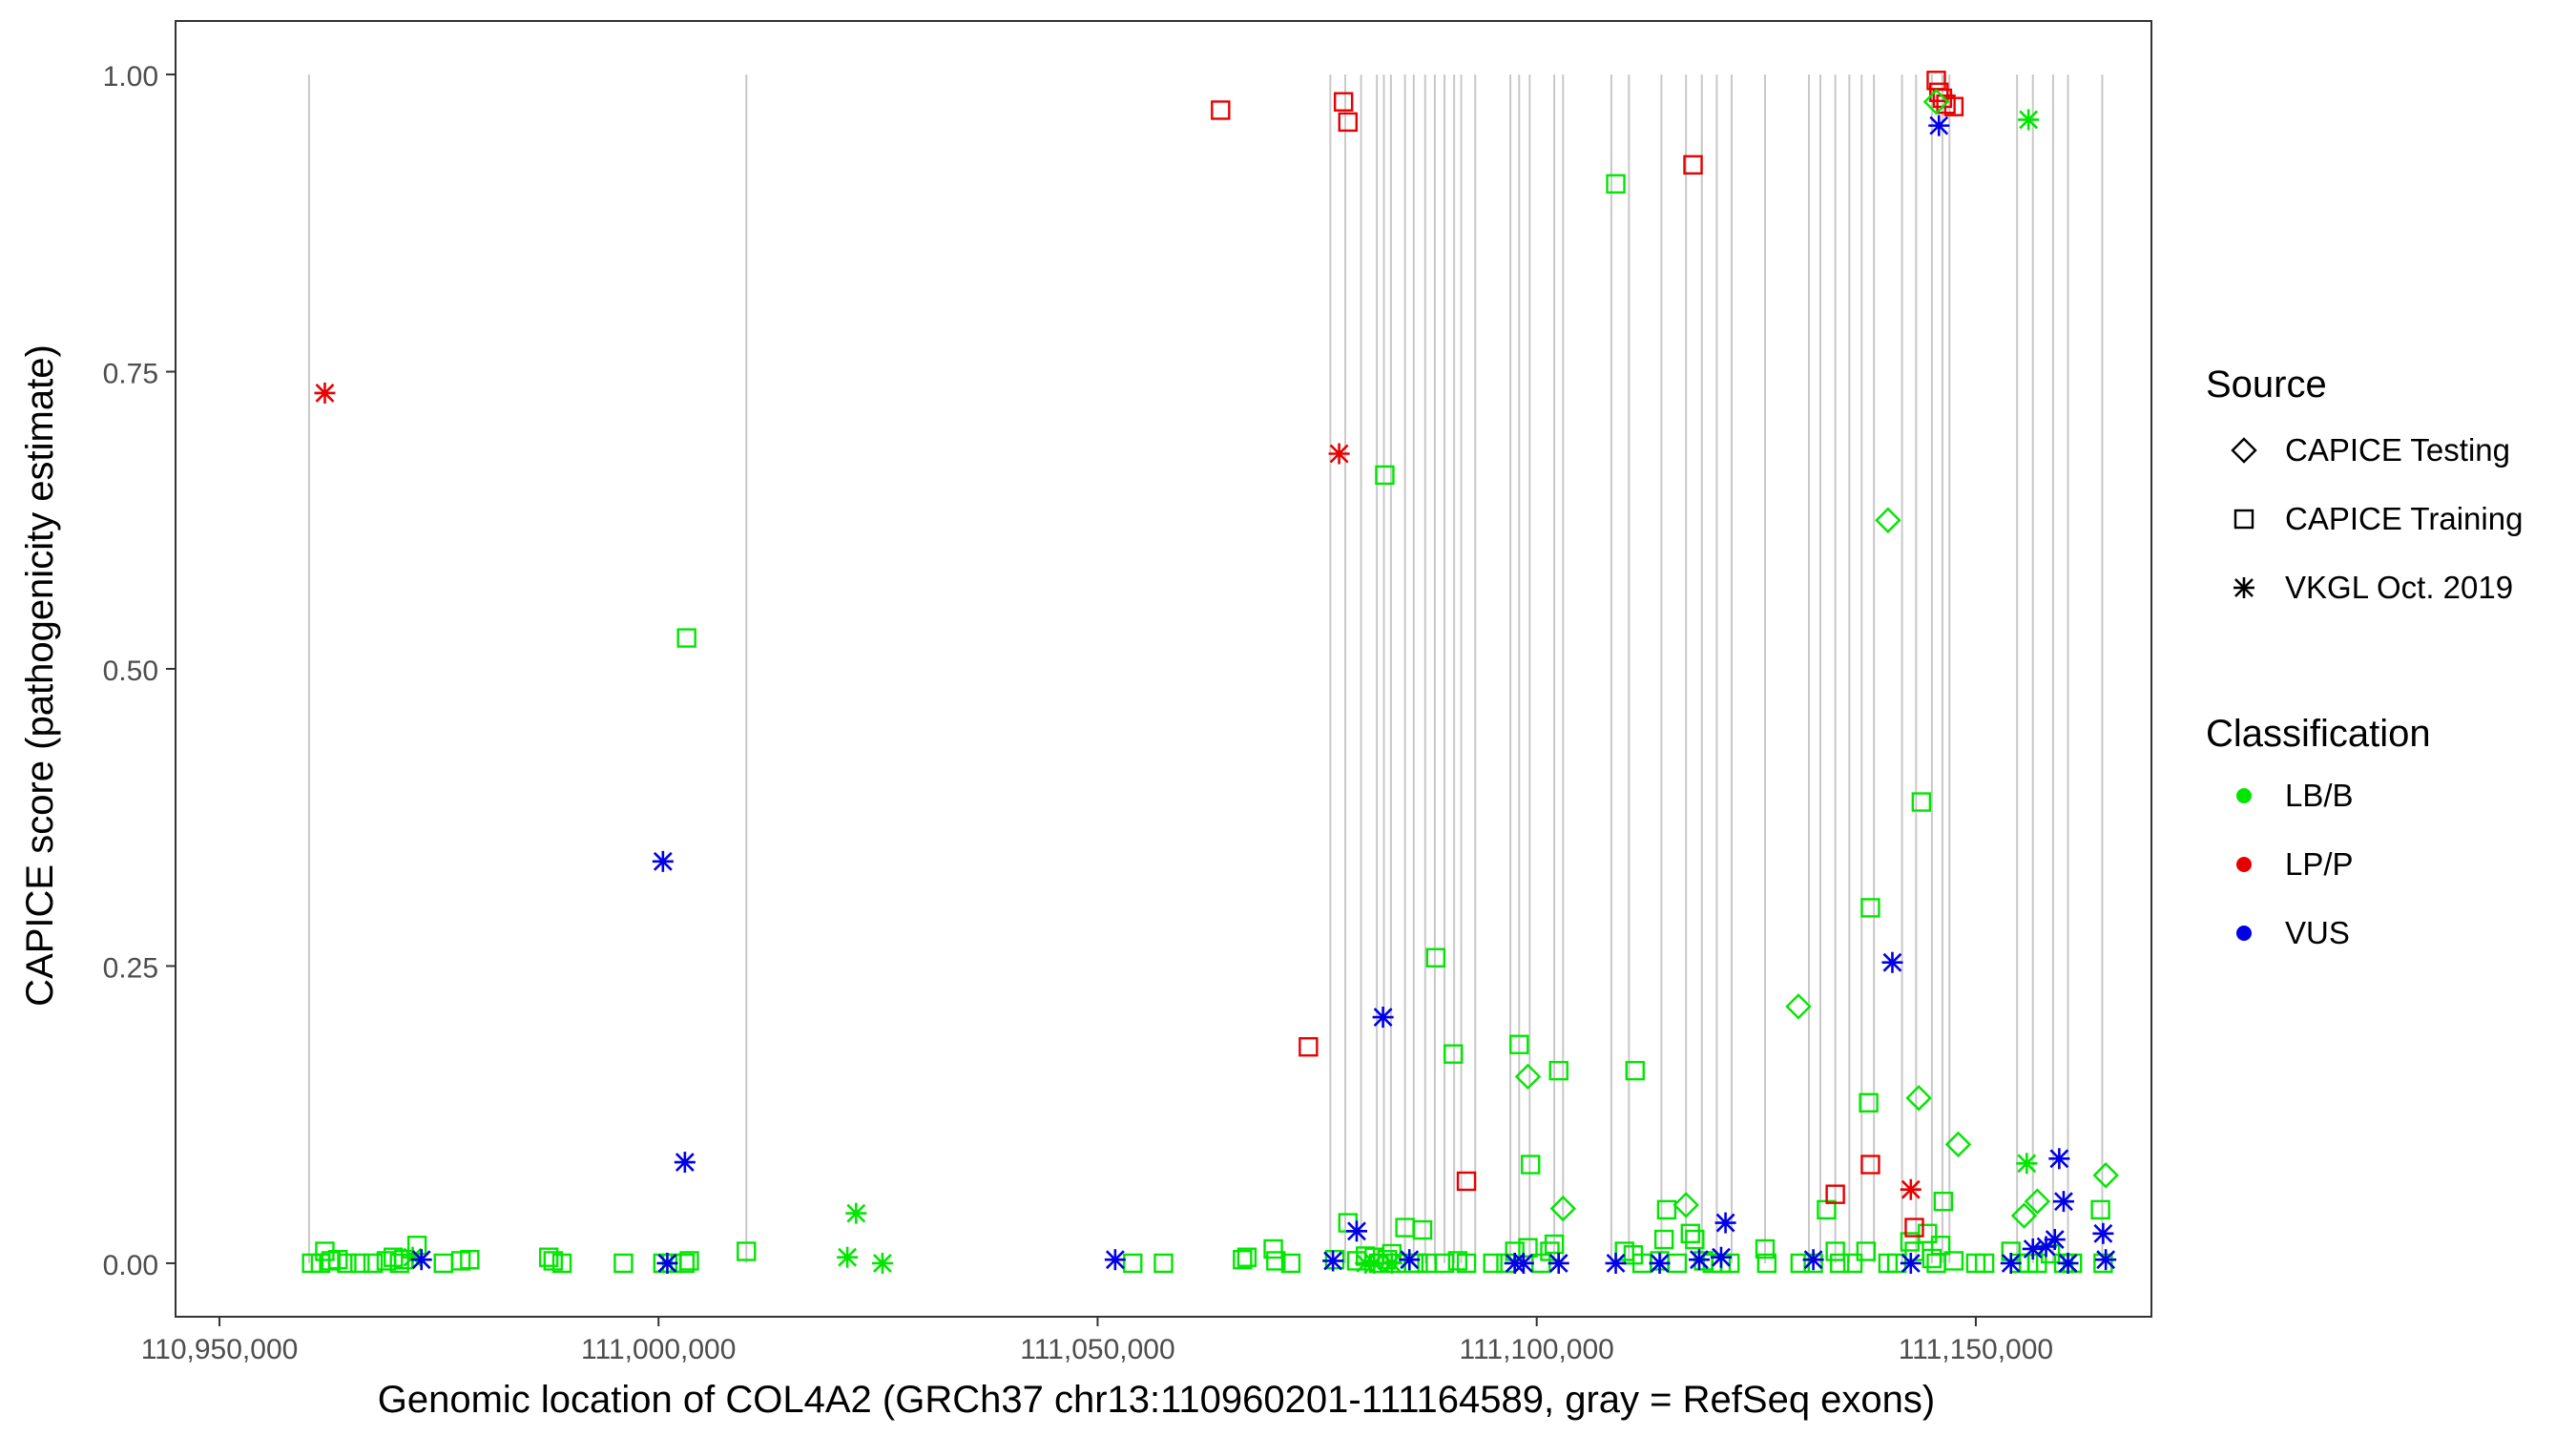  What do you see at coordinates (130, 77) in the screenshot?
I see `y-tick-label: 1.00` at bounding box center [130, 77].